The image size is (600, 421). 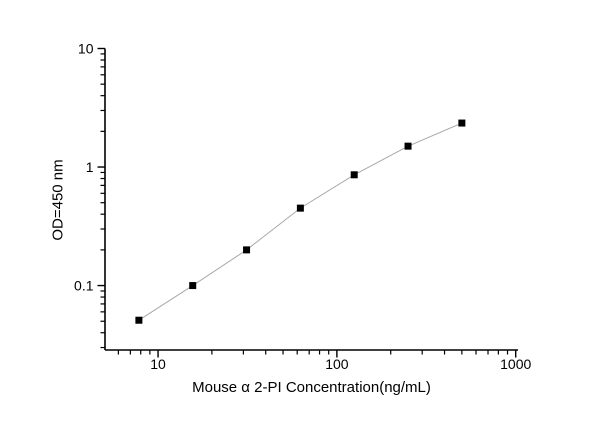 I want to click on x-axis-title: Mouse α 2-PI Concentration(ng/mL), so click(x=311, y=387).